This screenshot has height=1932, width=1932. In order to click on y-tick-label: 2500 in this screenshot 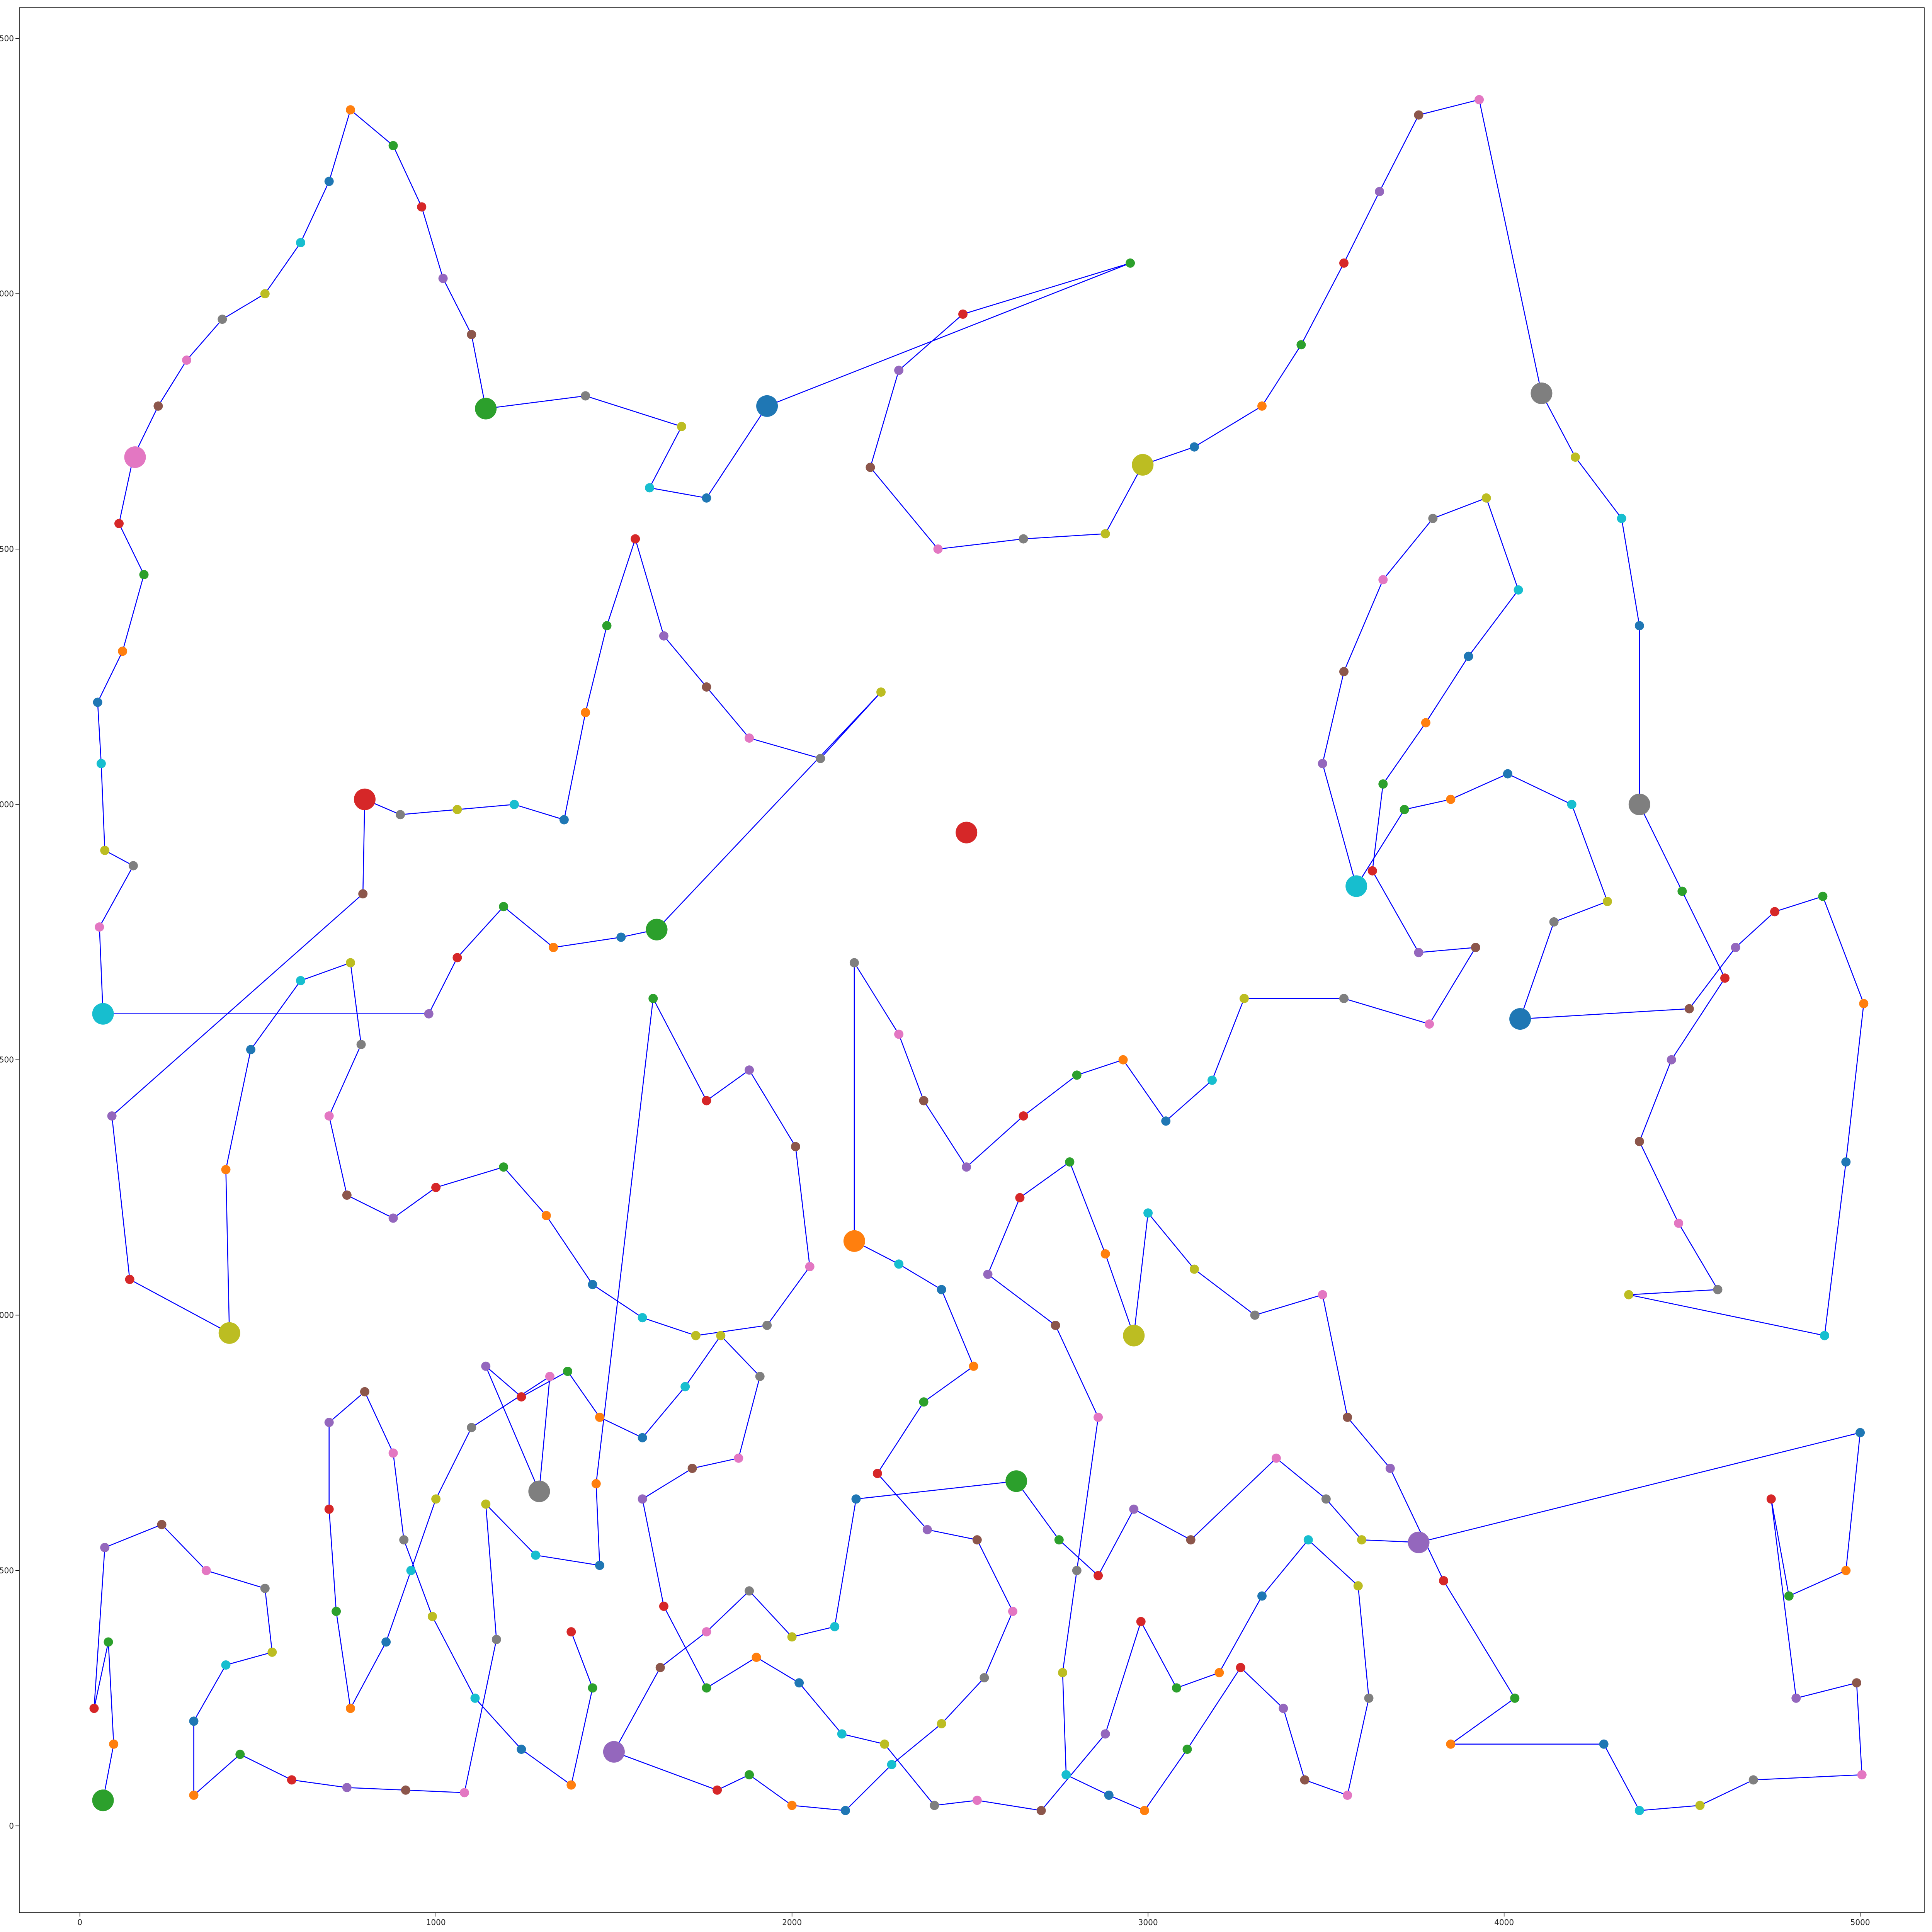, I will do `click(7, 549)`.